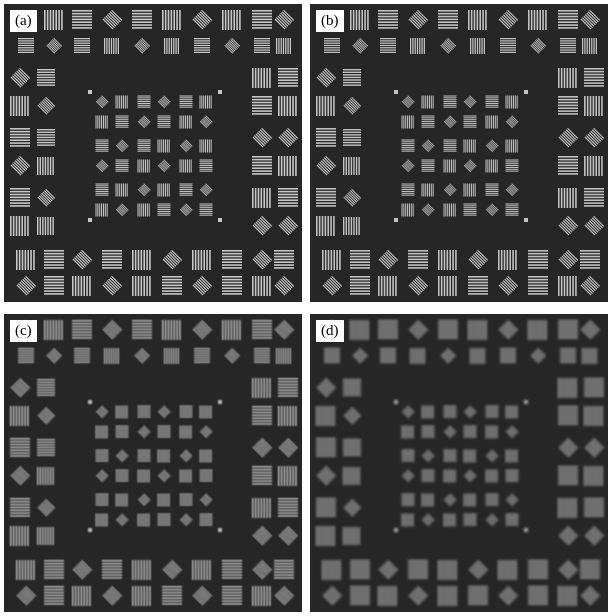 The width and height of the screenshot is (608, 616). Describe the element at coordinates (23, 331) in the screenshot. I see `panel-label: (c)` at that location.